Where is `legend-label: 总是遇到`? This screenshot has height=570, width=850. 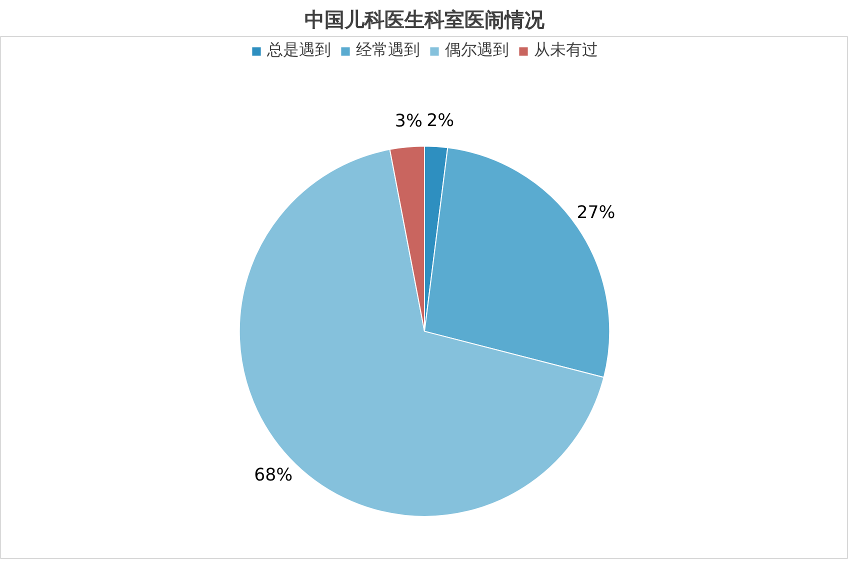 legend-label: 总是遇到 is located at coordinates (299, 50).